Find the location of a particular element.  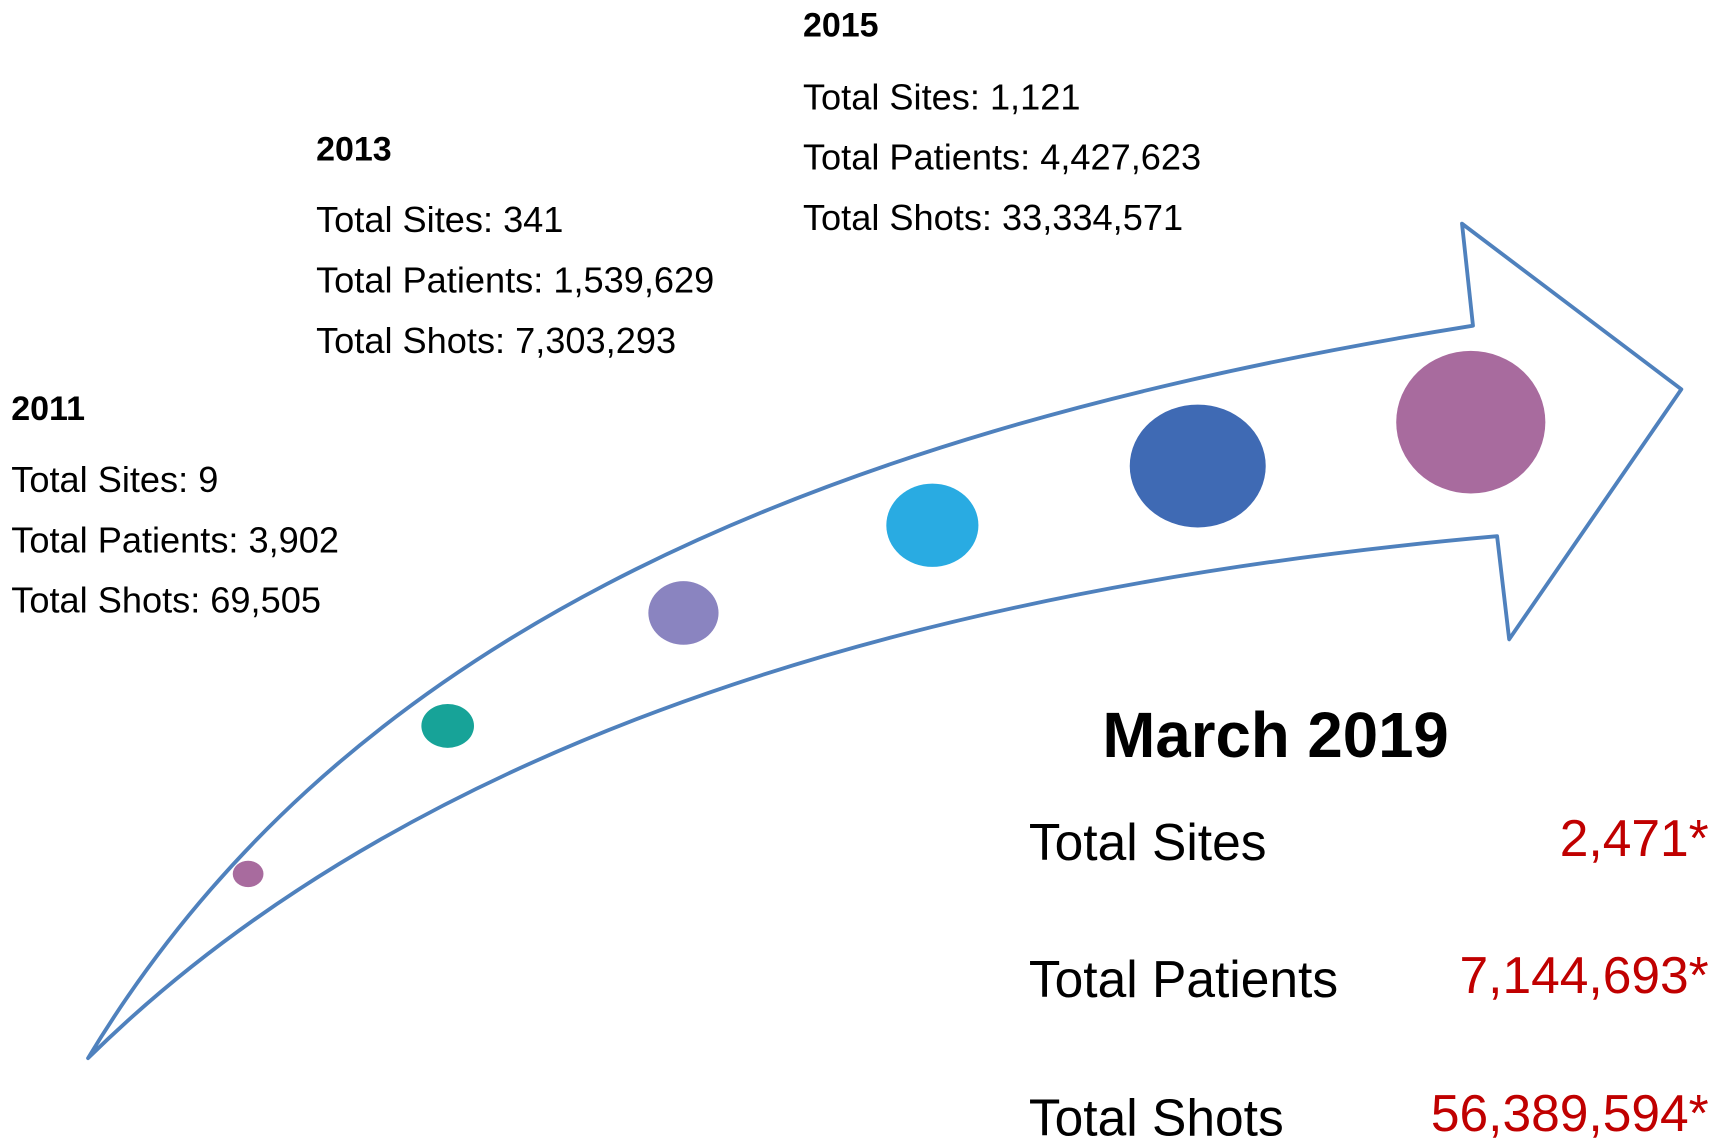

milestone-line: Total Sites: 9 is located at coordinates (114, 479).